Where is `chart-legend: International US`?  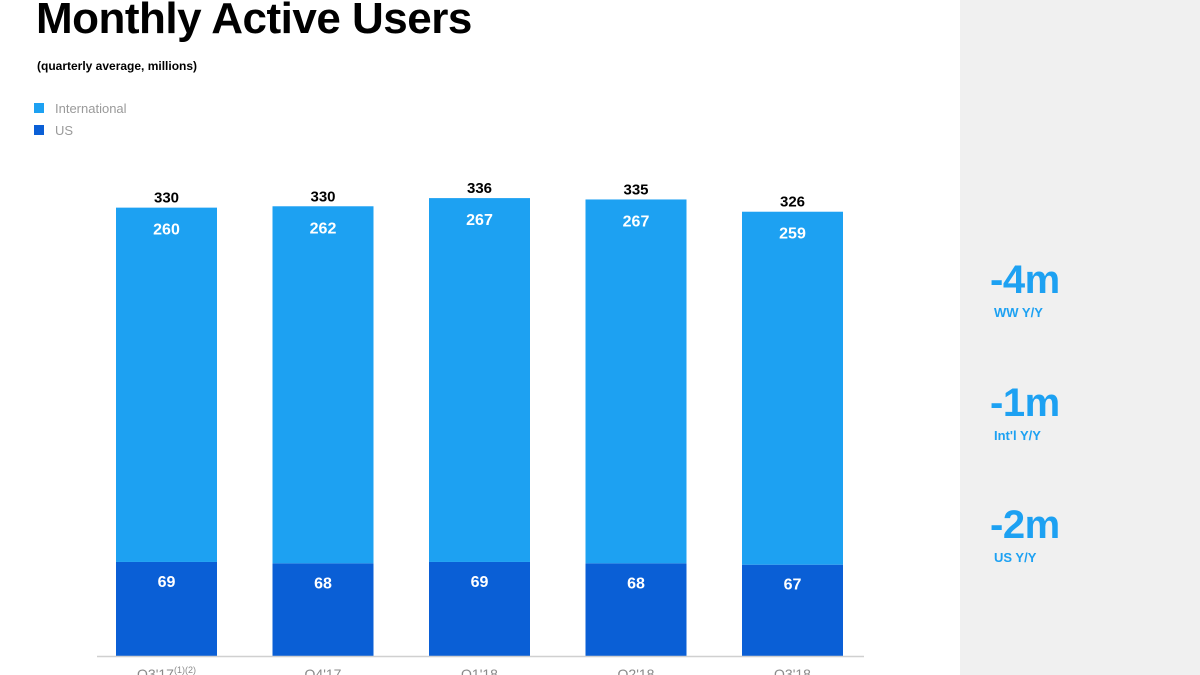
chart-legend: International US is located at coordinates (80, 119).